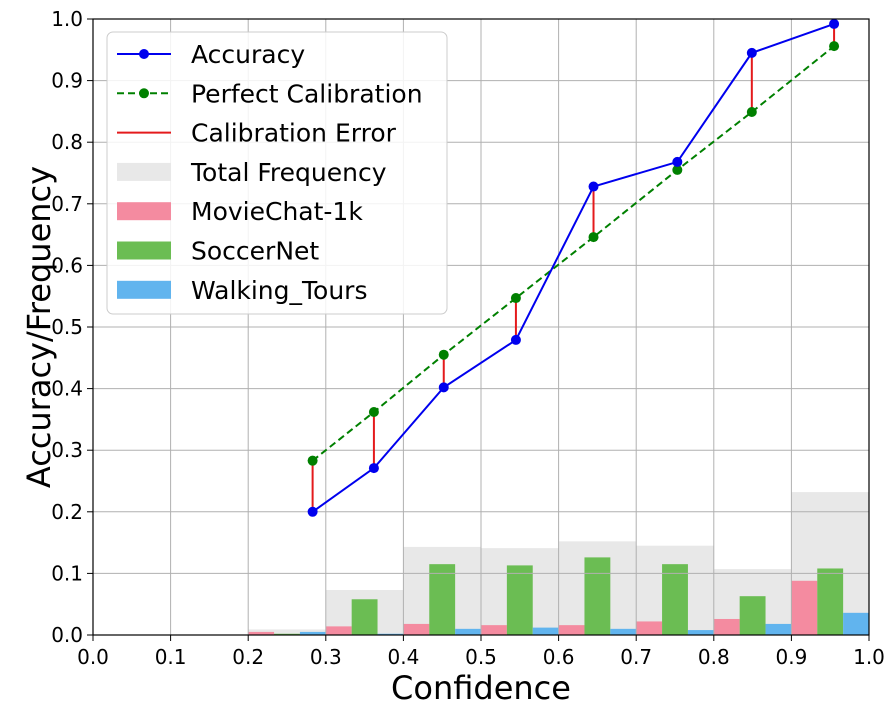 The width and height of the screenshot is (896, 716). Describe the element at coordinates (791, 657) in the screenshot. I see `x-tick-label: 0.9` at that location.